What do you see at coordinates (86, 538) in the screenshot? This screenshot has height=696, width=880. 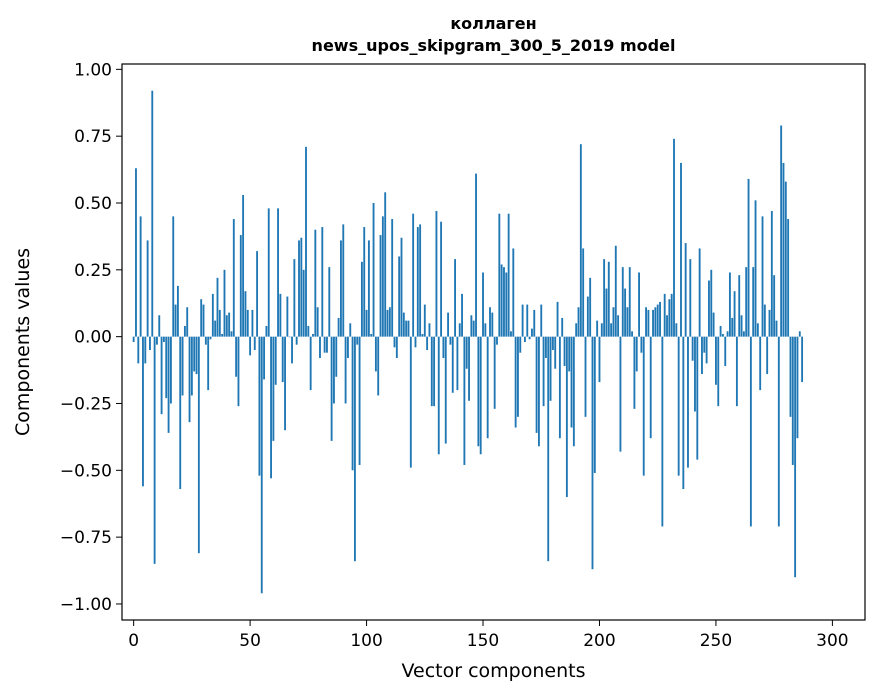 I see `y-tick-label: −0.75` at bounding box center [86, 538].